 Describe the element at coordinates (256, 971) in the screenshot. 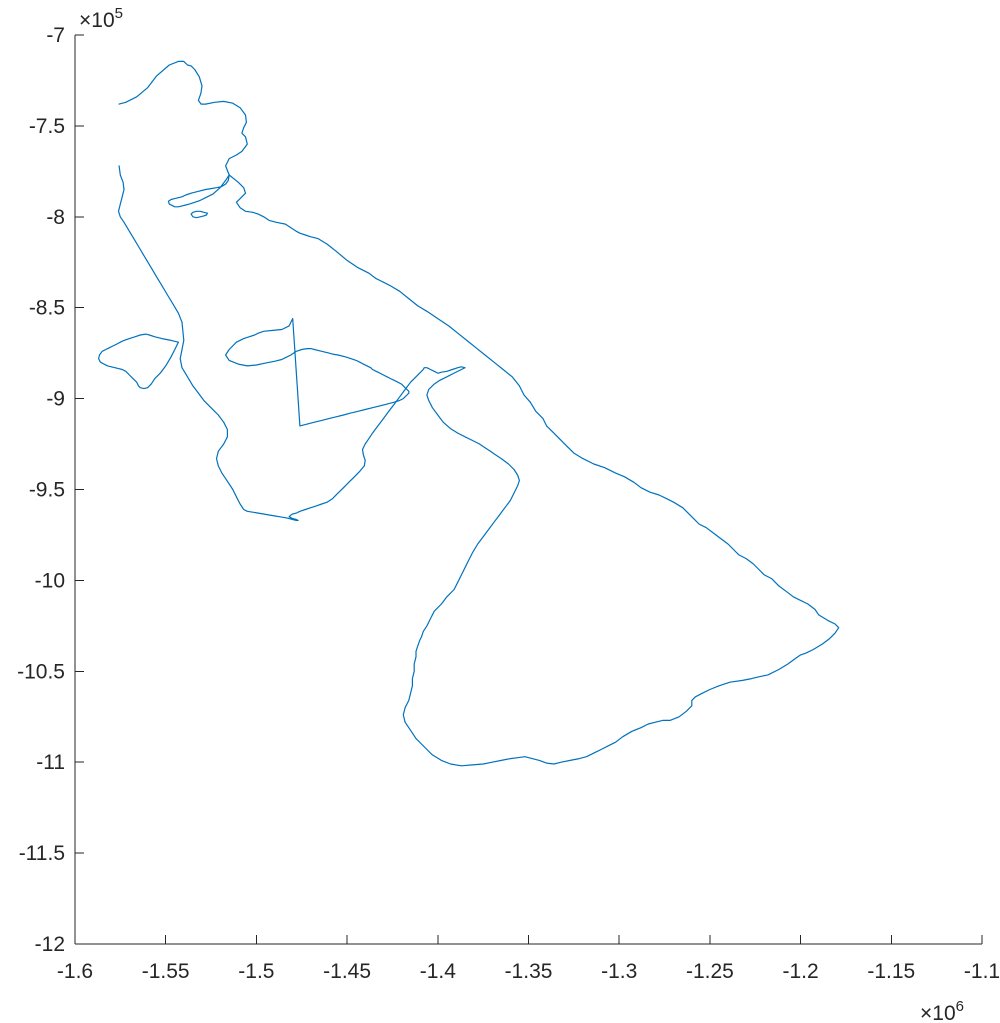

I see `x-tick-label: -1.5` at that location.